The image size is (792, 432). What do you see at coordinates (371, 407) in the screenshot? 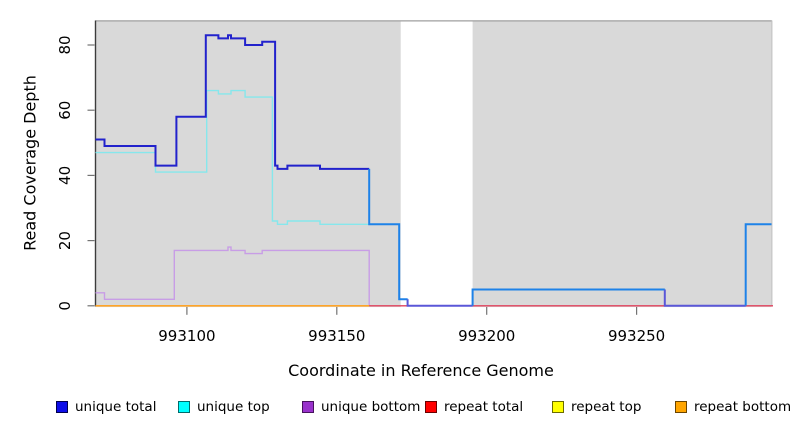
I see `legend-label: unique bottom` at bounding box center [371, 407].